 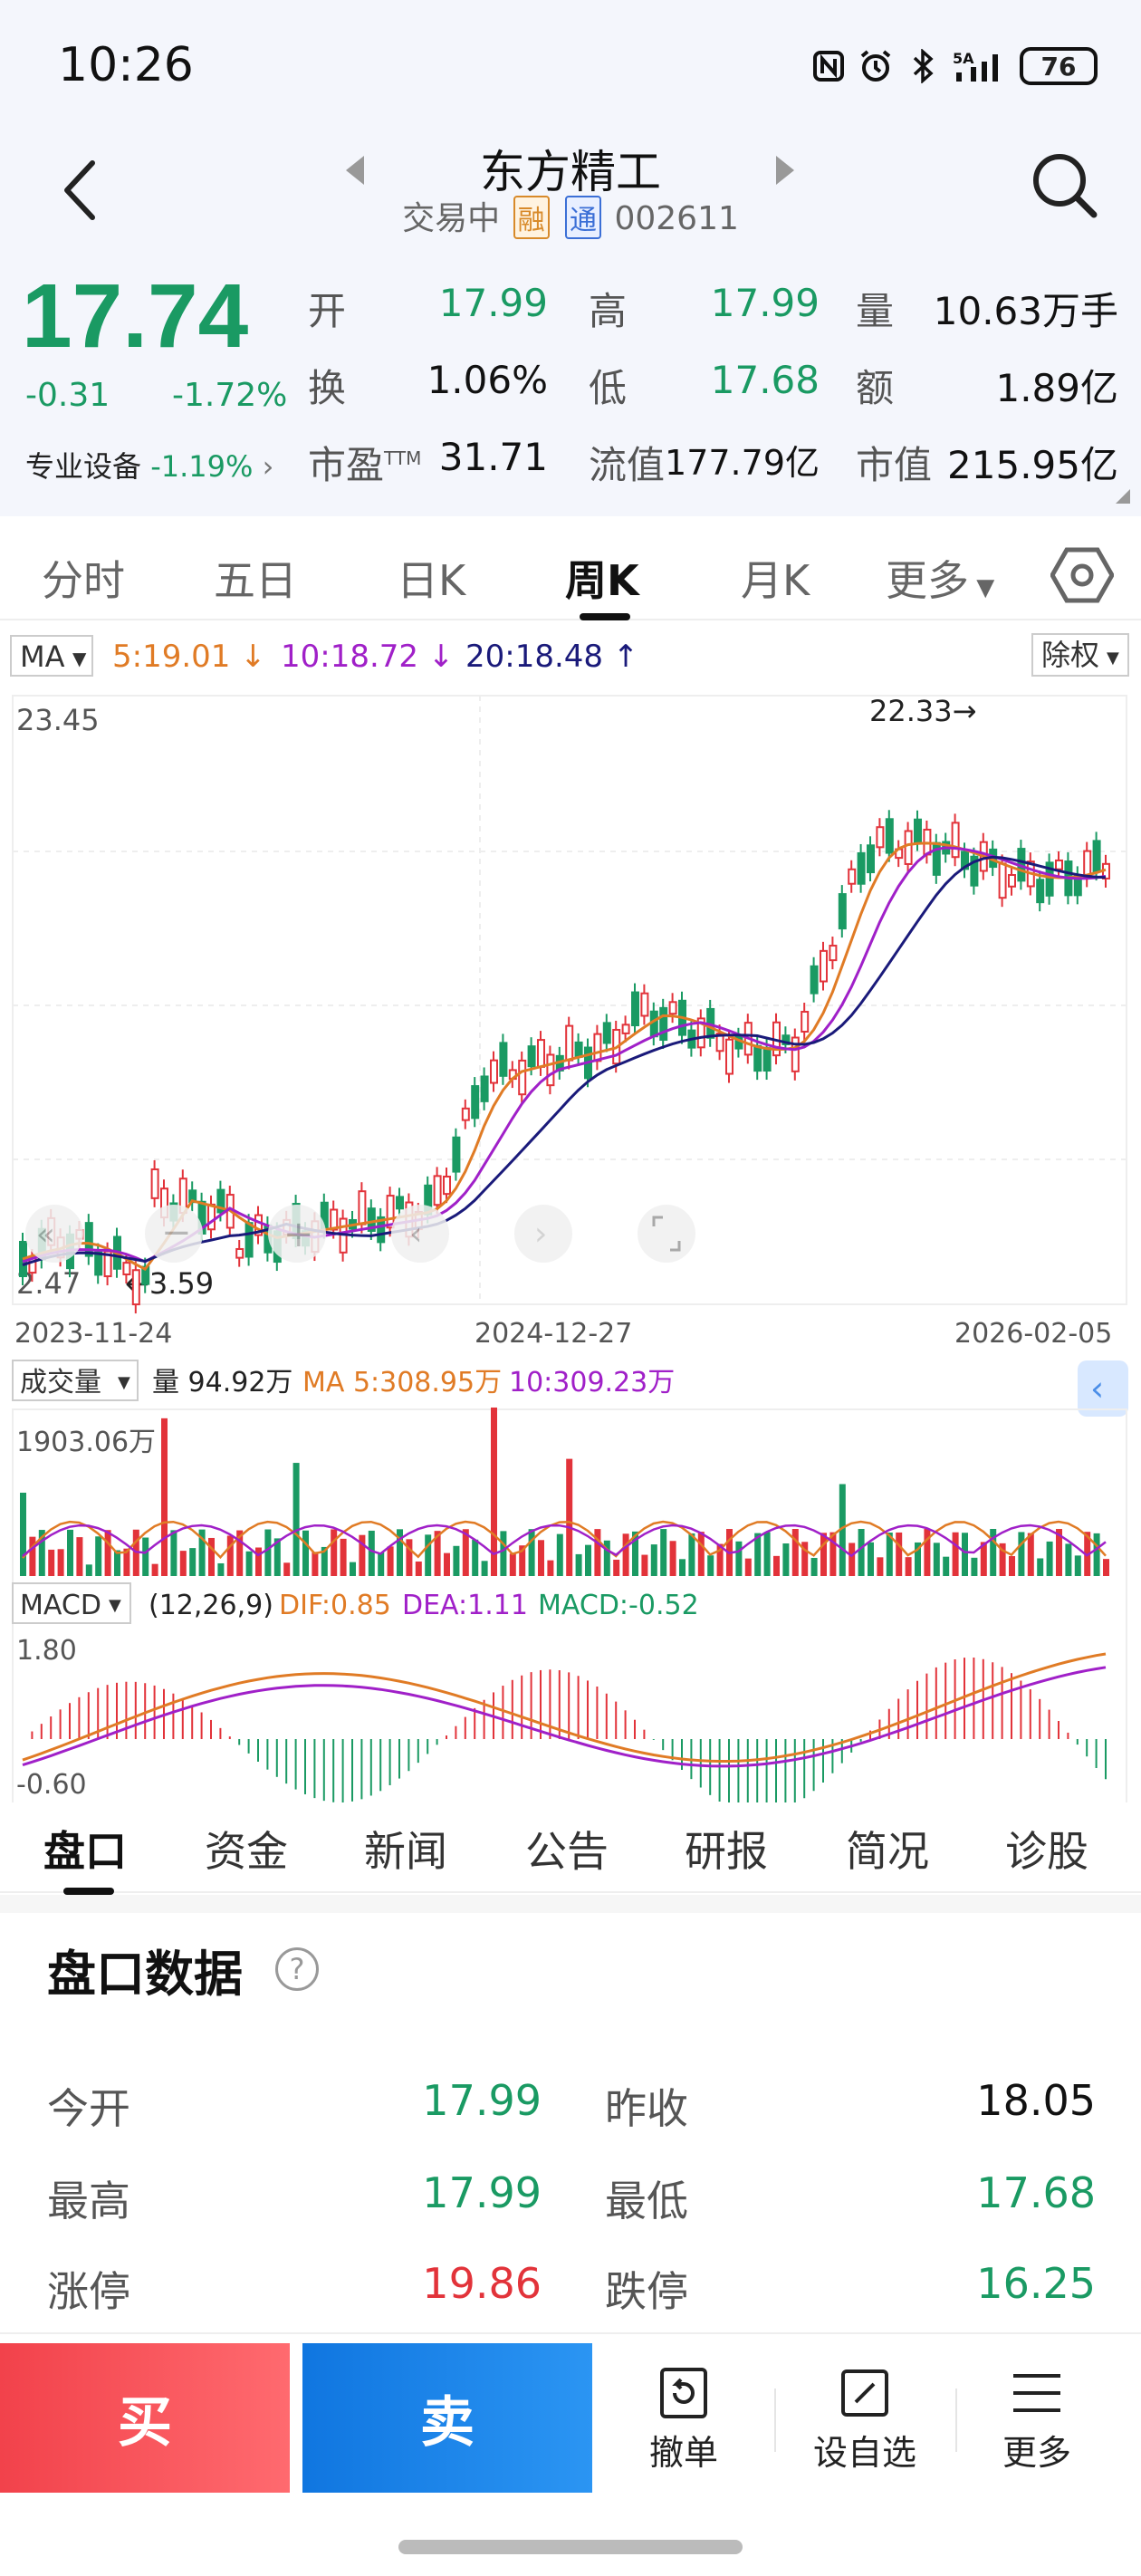 What do you see at coordinates (1080, 655) in the screenshot?
I see `adjust-selector-box` at bounding box center [1080, 655].